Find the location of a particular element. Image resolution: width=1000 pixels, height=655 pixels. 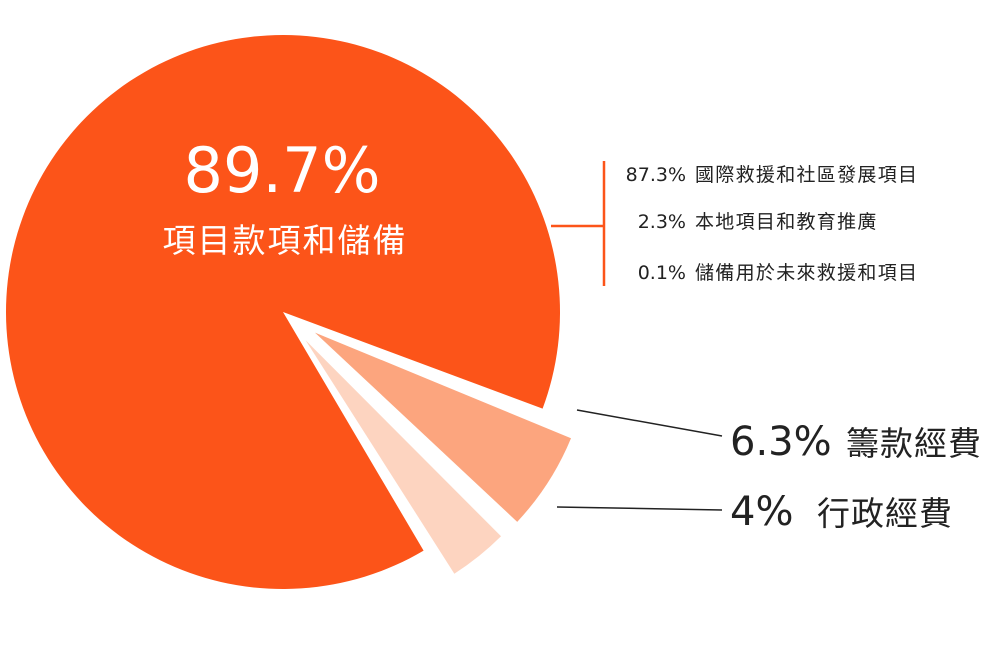

breakdown-item-label: 儲備用於未來救援和項目 is located at coordinates (806, 273).